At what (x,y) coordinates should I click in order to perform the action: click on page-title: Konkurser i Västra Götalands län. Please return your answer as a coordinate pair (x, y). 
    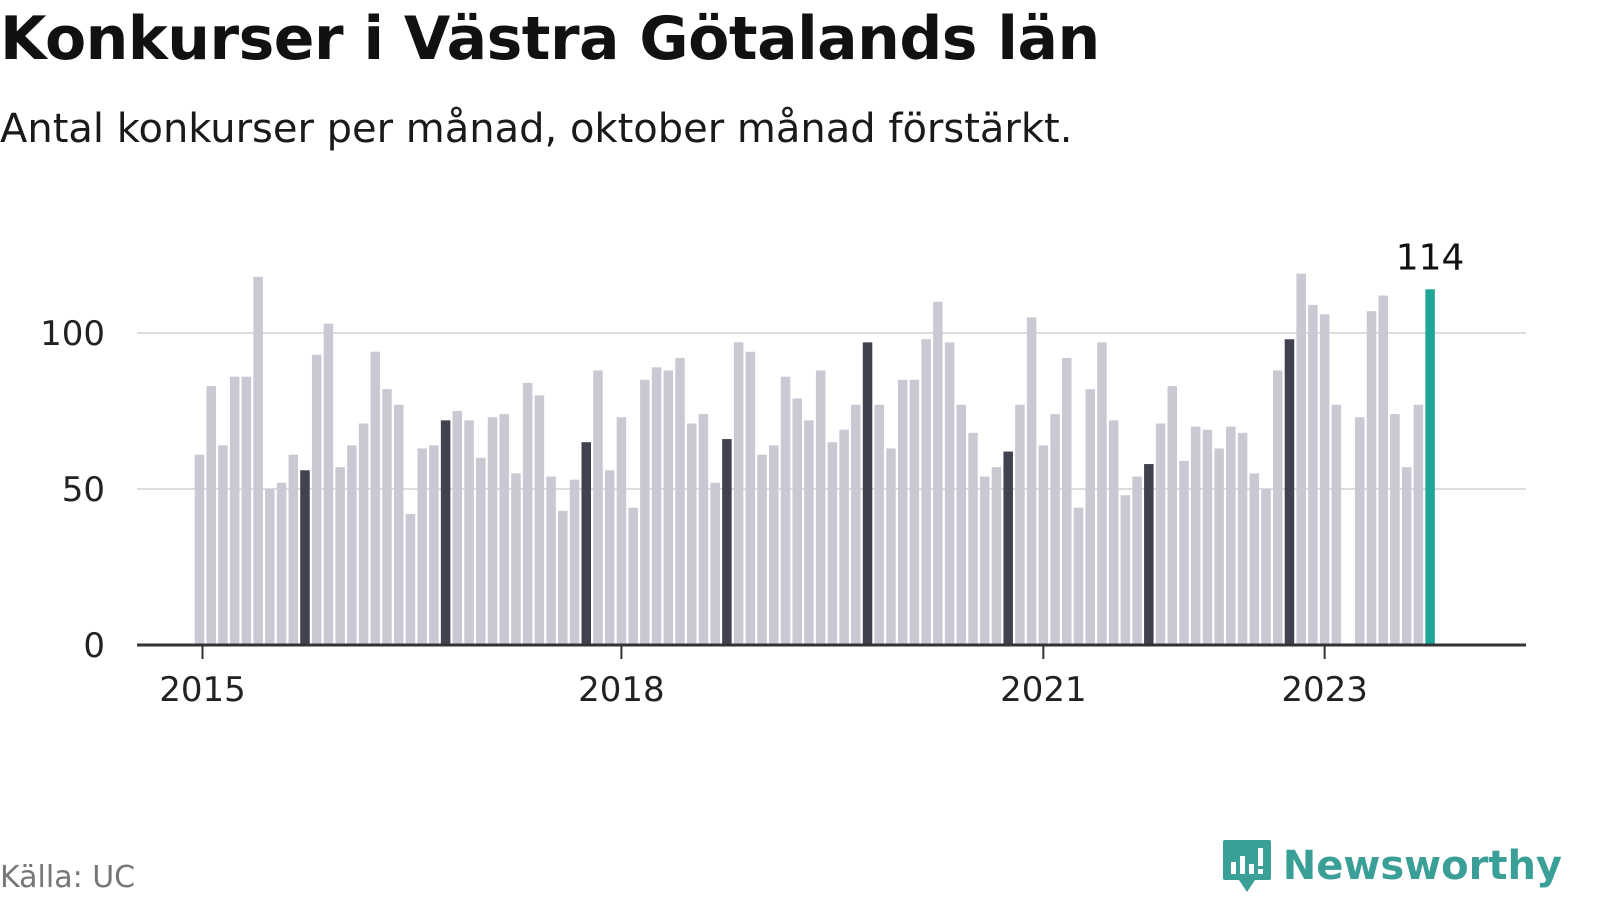
    Looking at the image, I should click on (550, 39).